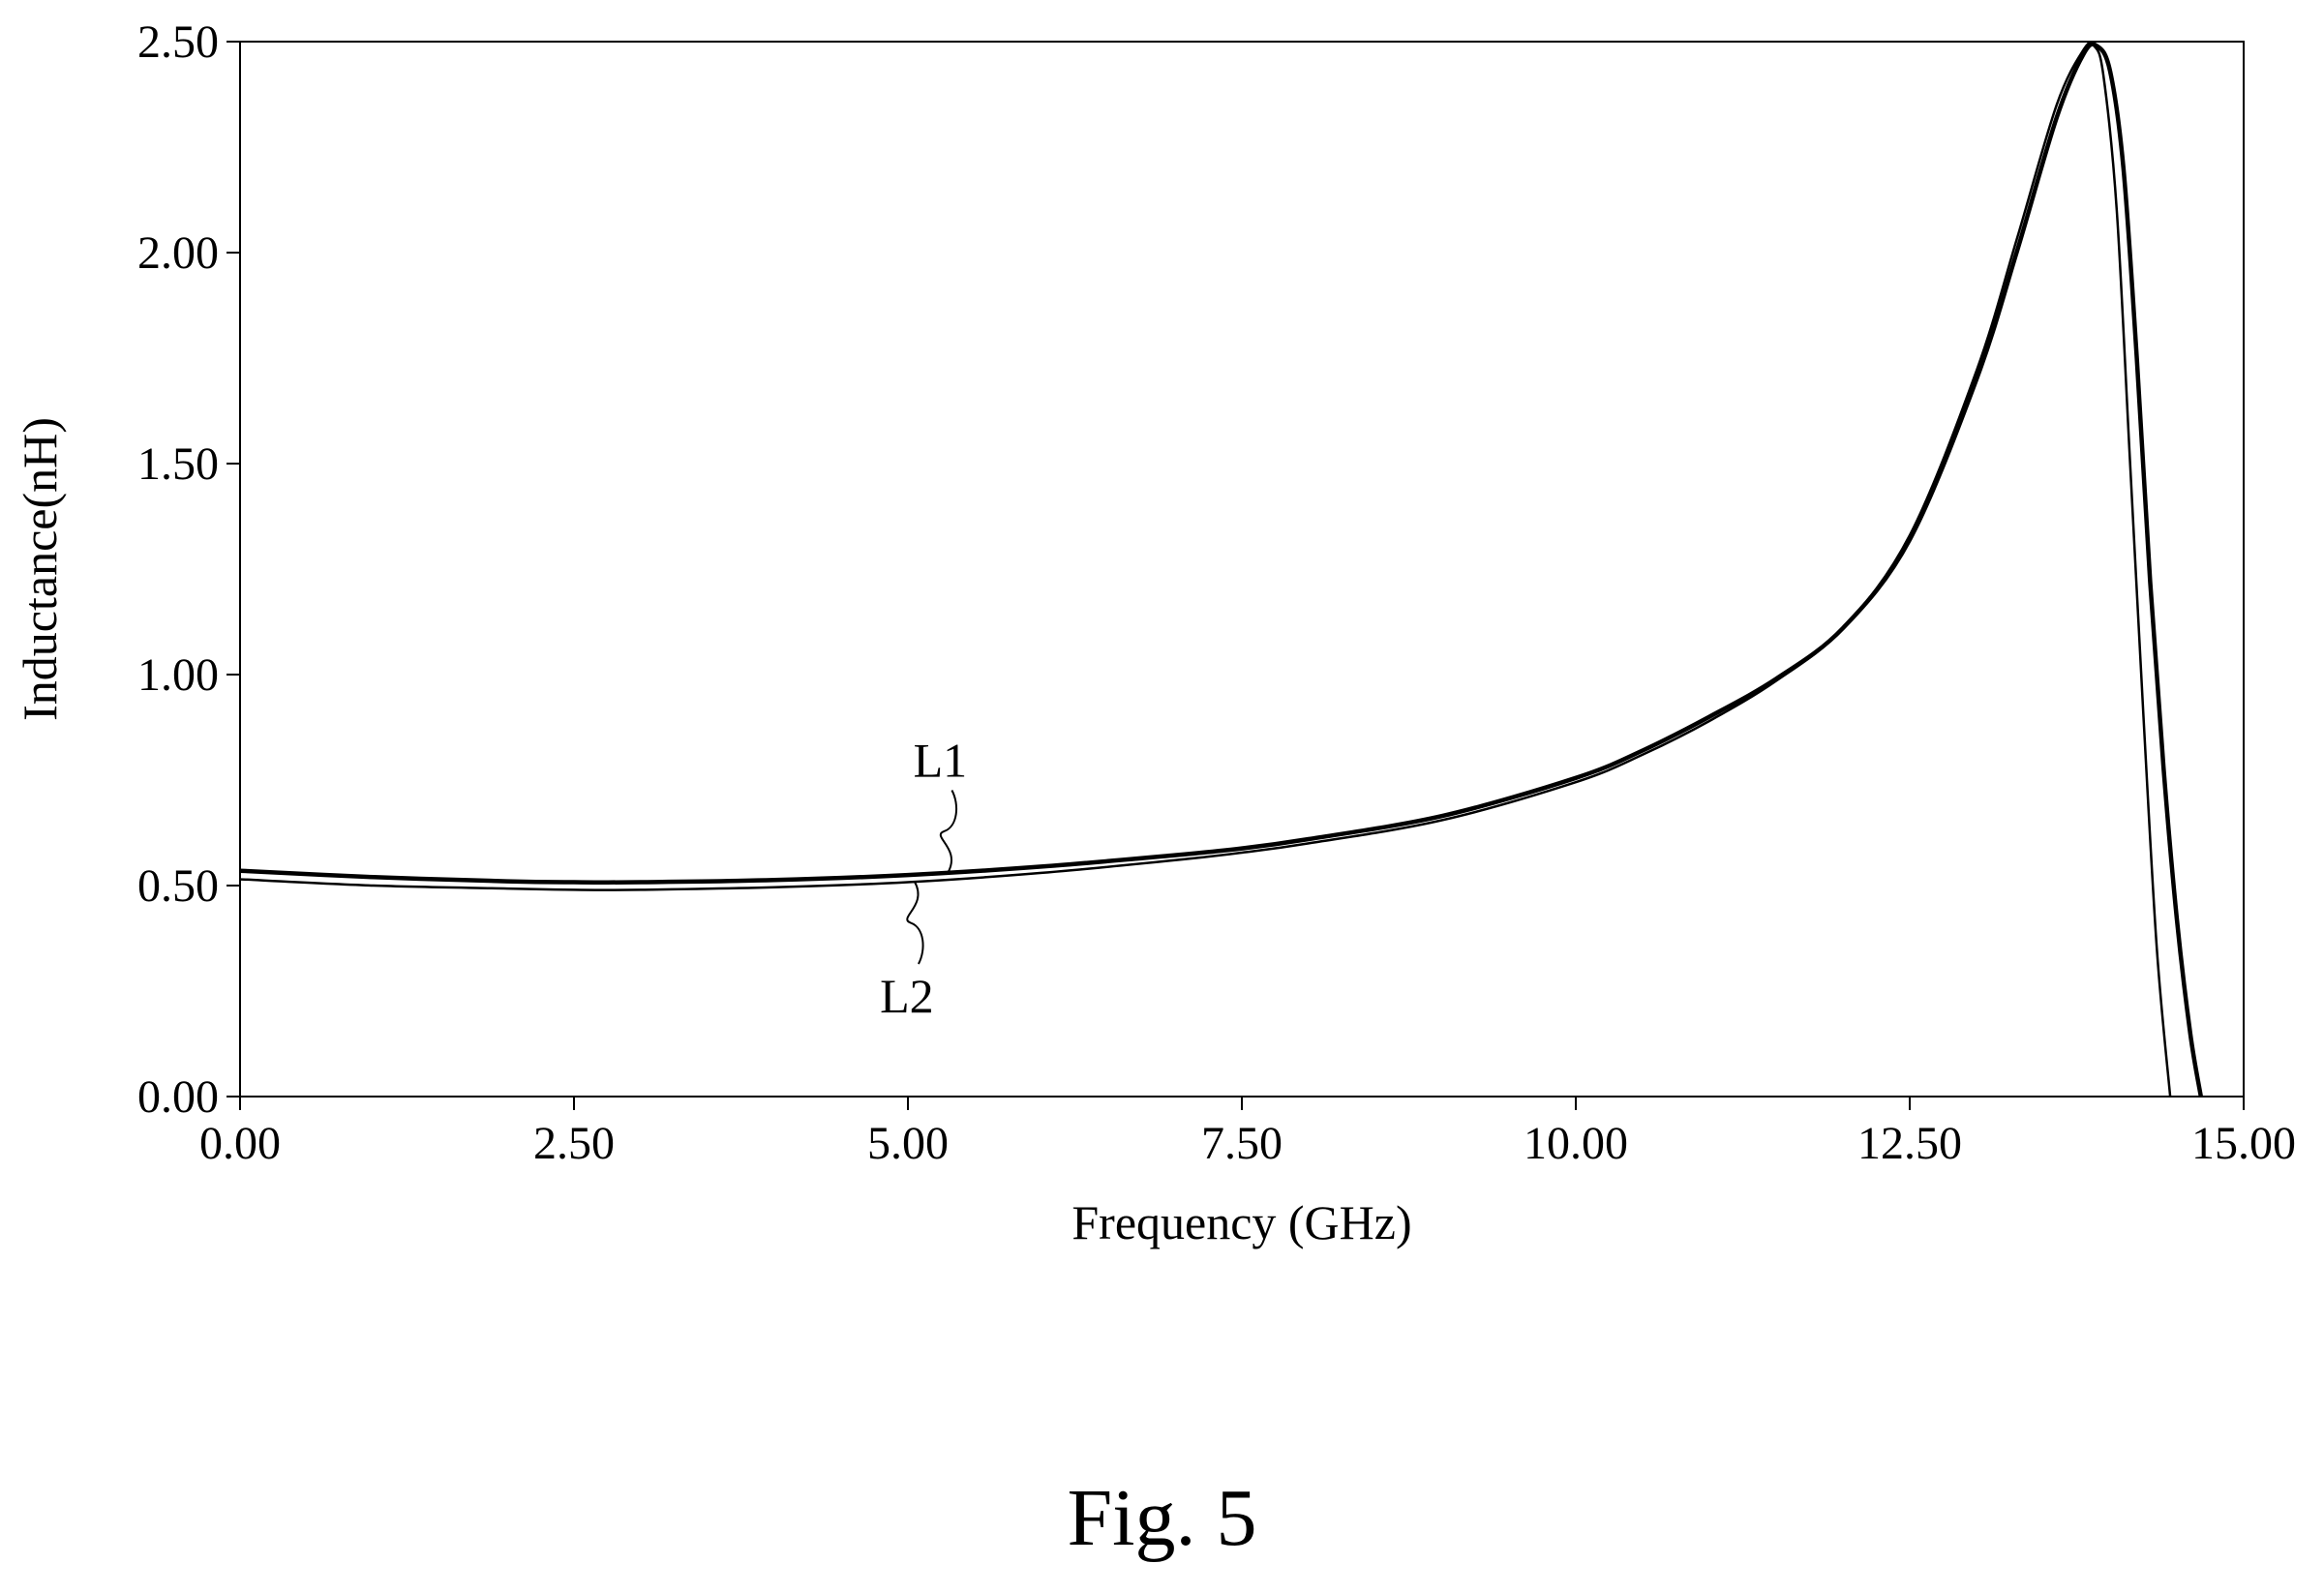 The height and width of the screenshot is (1594, 2324). I want to click on x-axis-ticks: 0.00 2.50 5.00 7.50 10.00 12.50 15.00, so click(1247, 1133).